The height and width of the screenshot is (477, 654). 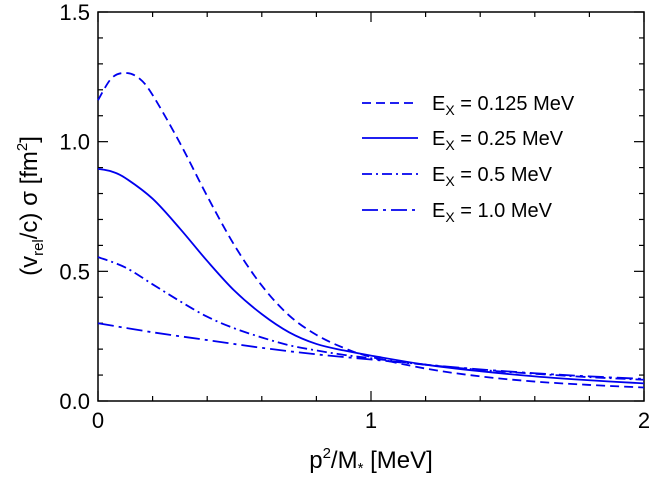 I want to click on legend-entry: EX = 1.0 MeV, so click(x=457, y=212).